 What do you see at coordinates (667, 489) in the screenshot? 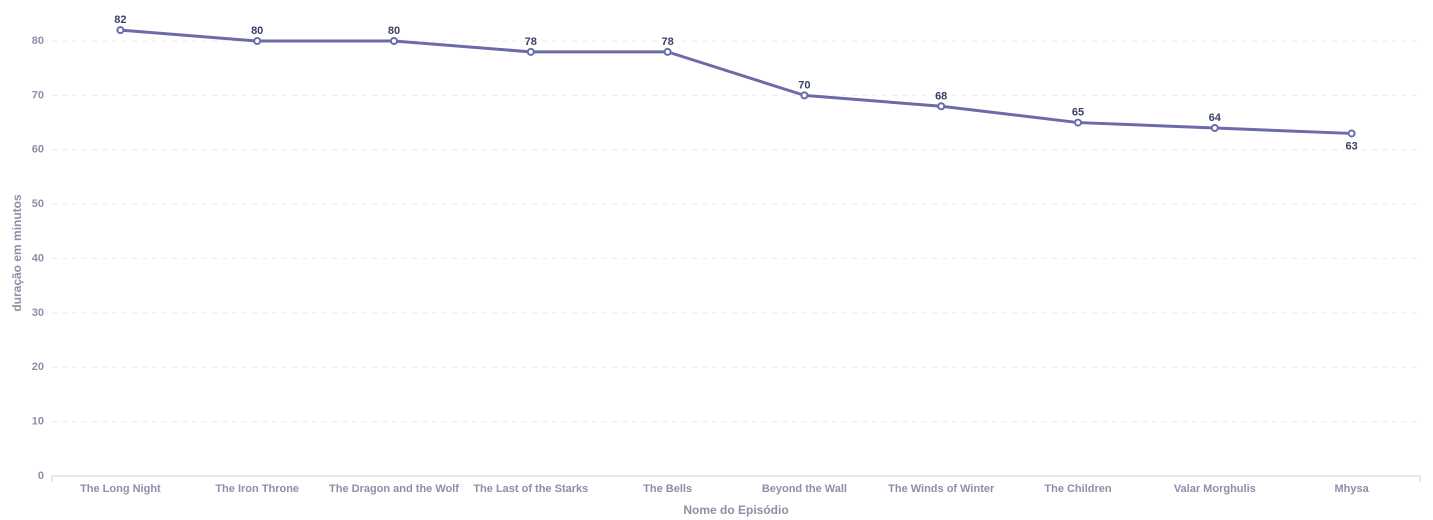
I see `x-tick-label: The Bells` at bounding box center [667, 489].